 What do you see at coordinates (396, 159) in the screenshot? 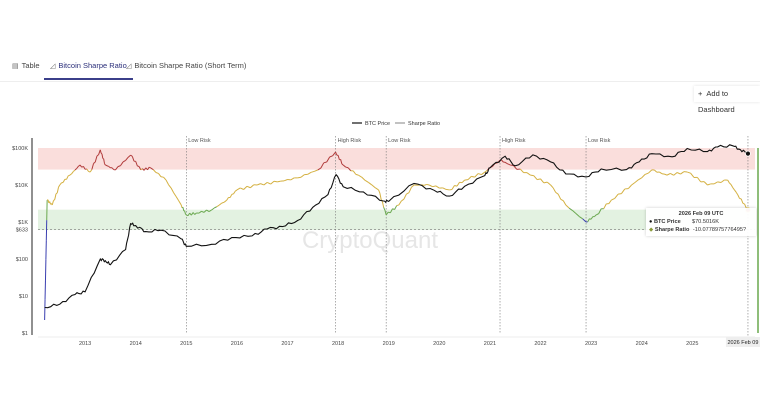
I see `high-risk-zone` at bounding box center [396, 159].